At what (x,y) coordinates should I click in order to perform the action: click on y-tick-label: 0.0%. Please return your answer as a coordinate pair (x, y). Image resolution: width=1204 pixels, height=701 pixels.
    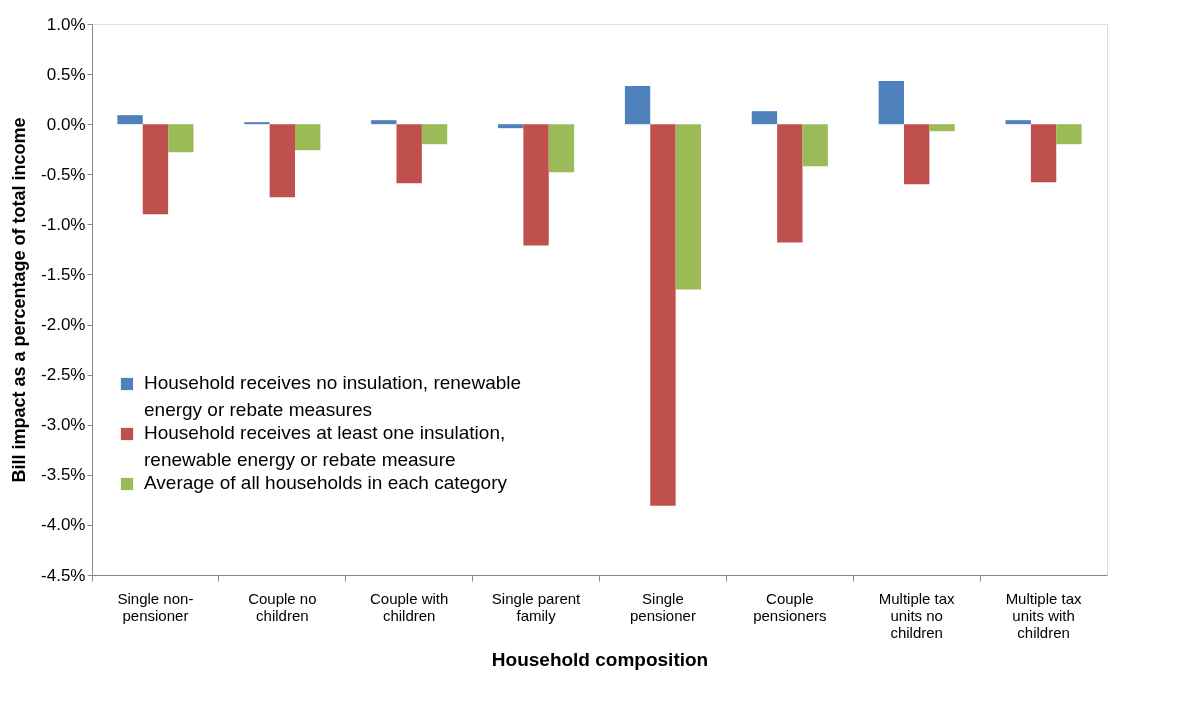
    Looking at the image, I should click on (66, 124).